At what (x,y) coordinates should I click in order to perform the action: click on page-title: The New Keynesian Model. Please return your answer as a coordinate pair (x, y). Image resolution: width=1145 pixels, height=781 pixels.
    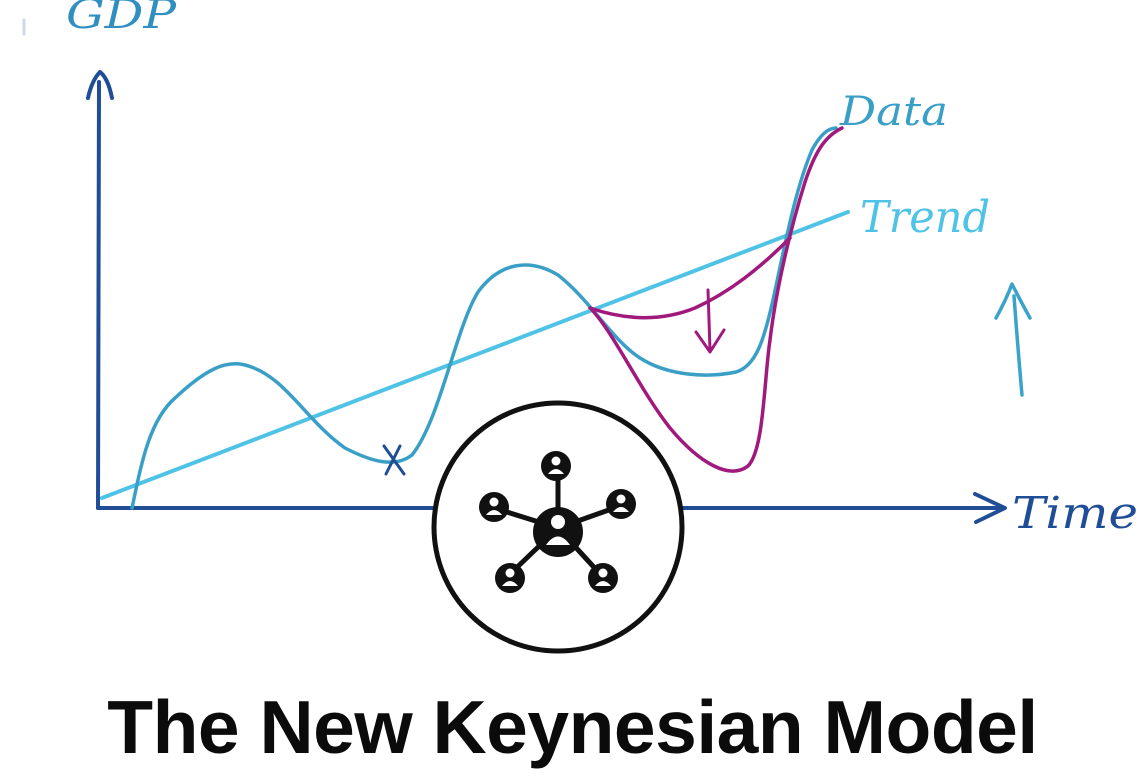
    Looking at the image, I should click on (572, 727).